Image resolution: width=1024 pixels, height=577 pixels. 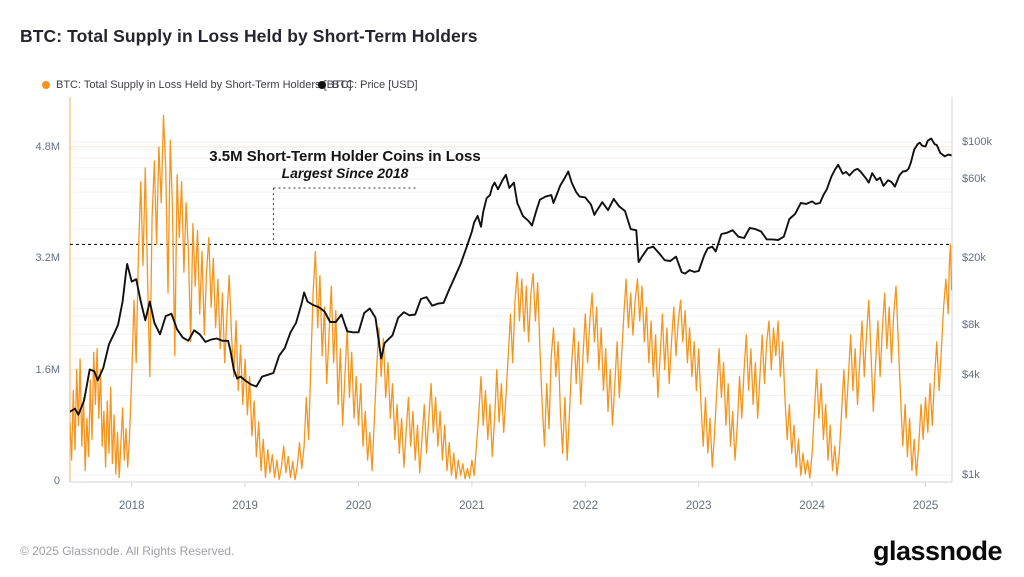 What do you see at coordinates (345, 173) in the screenshot?
I see `annotation-line2: Largest Since 2018` at bounding box center [345, 173].